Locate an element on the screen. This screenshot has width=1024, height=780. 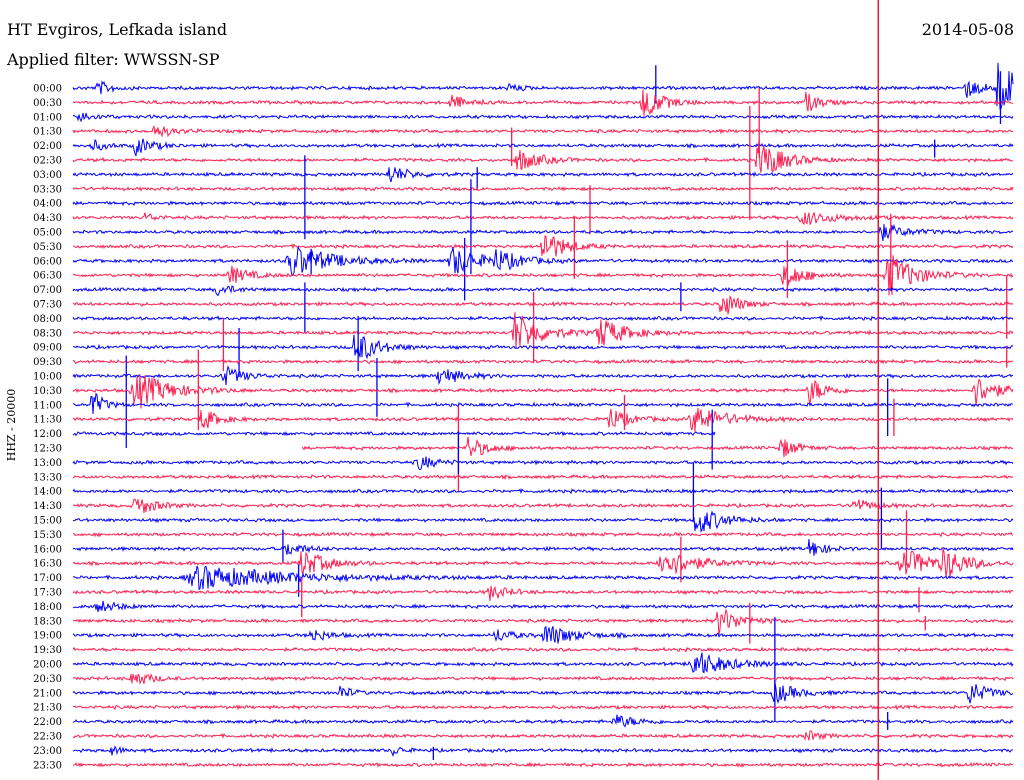
row-label: 06:30 is located at coordinates (47, 276).